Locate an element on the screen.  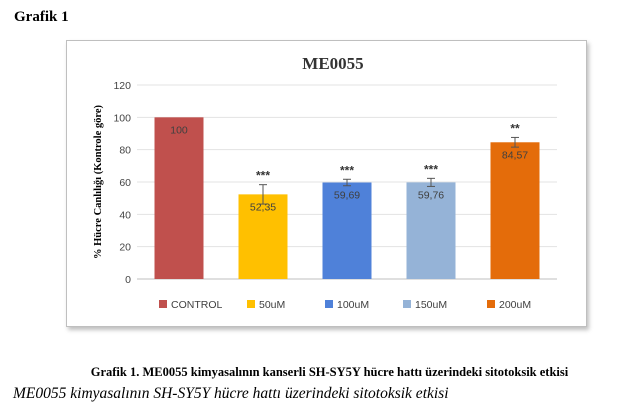
y-tick-label: 40 is located at coordinates (125, 215).